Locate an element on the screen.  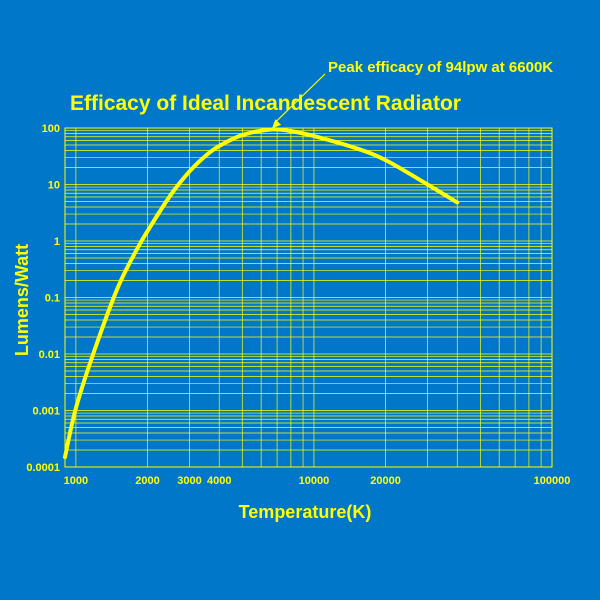
chart-title: Efficacy of Ideal Incandescent Radiator is located at coordinates (265, 103).